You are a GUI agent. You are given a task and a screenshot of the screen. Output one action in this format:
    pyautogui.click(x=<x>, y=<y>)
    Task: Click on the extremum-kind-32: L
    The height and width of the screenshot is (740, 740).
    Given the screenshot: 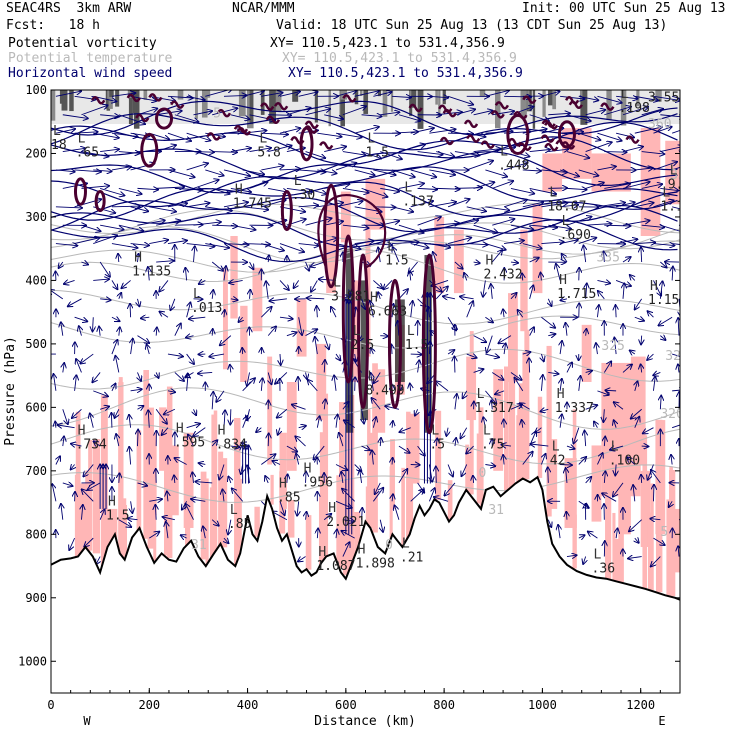 What is the action you would take?
    pyautogui.click(x=298, y=181)
    